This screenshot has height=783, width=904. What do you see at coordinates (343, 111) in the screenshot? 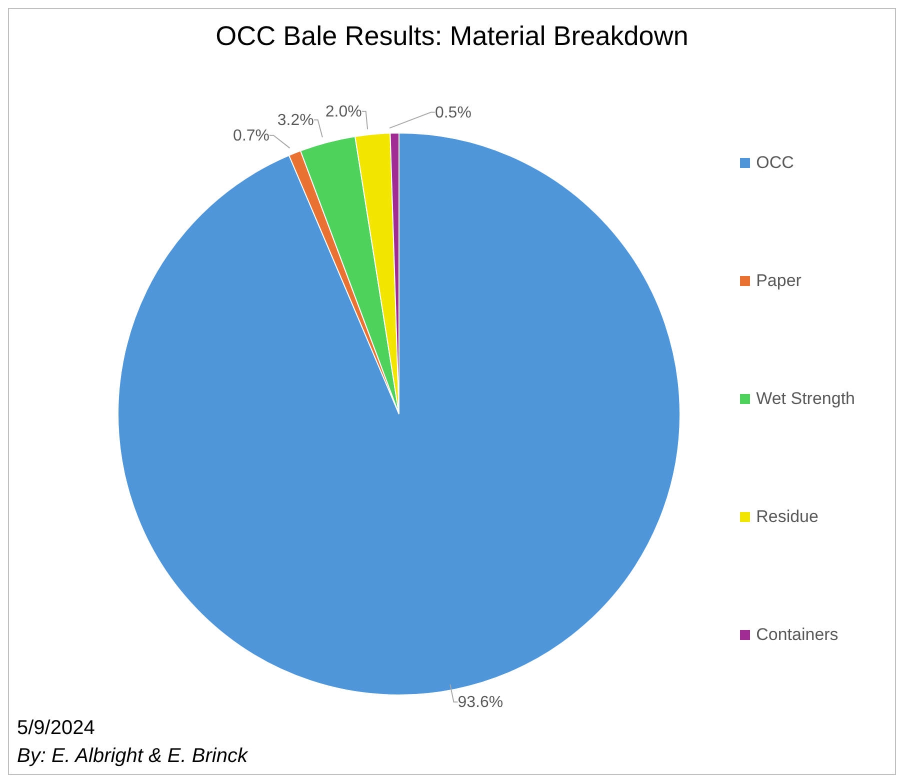
I see `data-label: 2.0%` at bounding box center [343, 111].